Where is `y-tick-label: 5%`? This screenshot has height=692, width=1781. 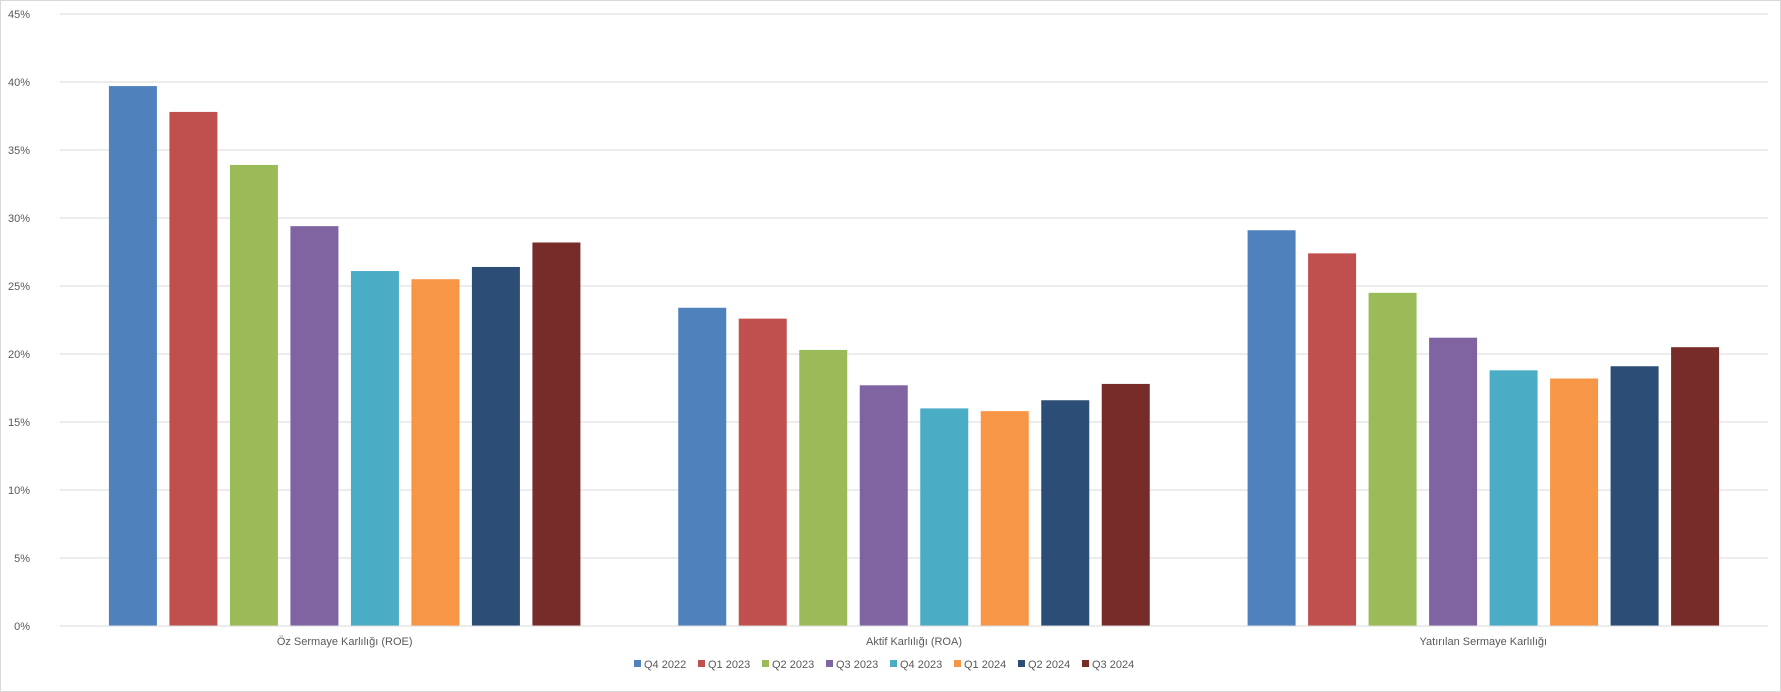
y-tick-label: 5% is located at coordinates (22, 559).